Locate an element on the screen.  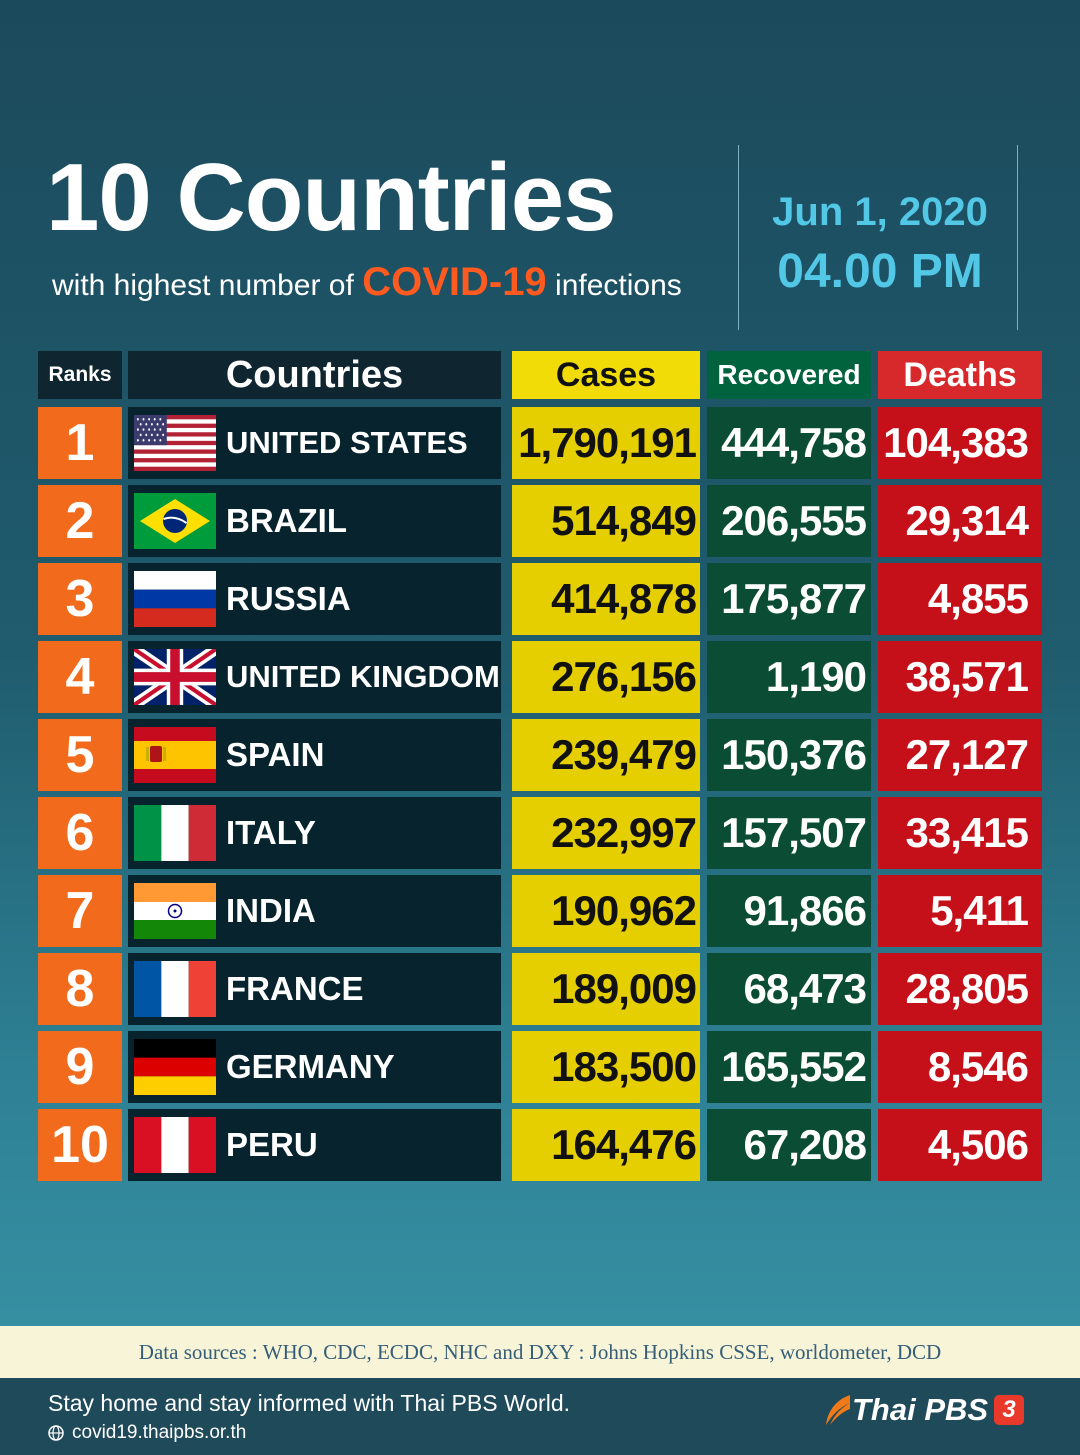
table-row: 5 SPAIN 239,479 150,376 27,127 is located at coordinates (540, 755).